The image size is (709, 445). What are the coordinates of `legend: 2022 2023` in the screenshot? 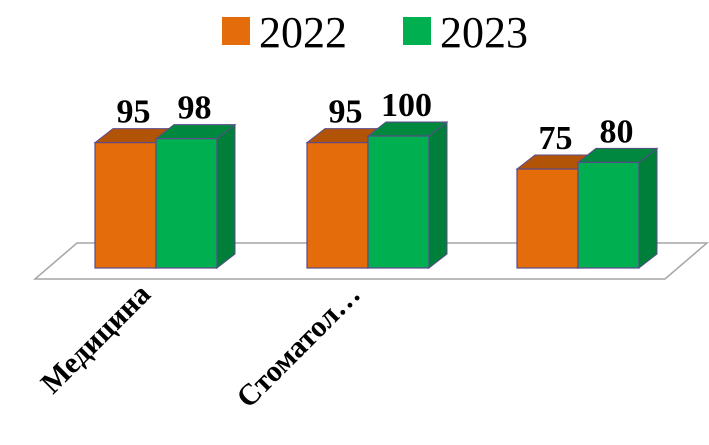 It's located at (375, 32).